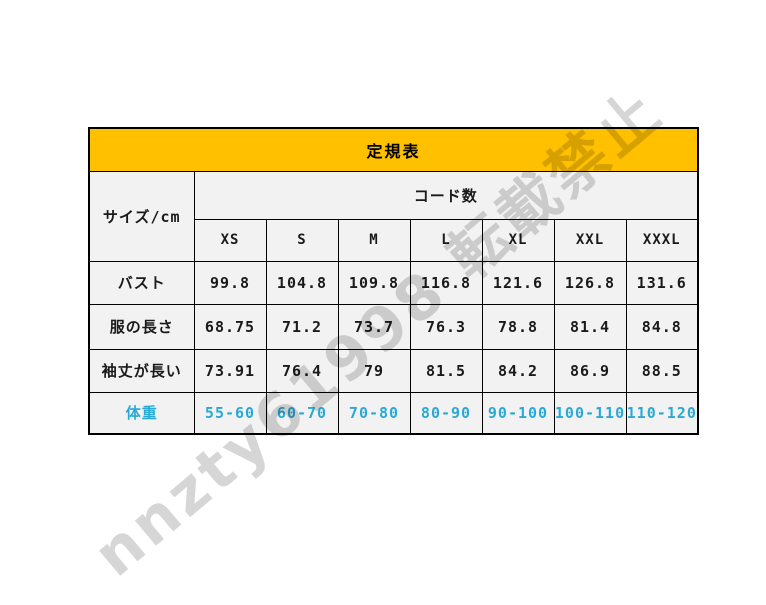  What do you see at coordinates (662, 413) in the screenshot?
I see `cell-value: 110-120` at bounding box center [662, 413].